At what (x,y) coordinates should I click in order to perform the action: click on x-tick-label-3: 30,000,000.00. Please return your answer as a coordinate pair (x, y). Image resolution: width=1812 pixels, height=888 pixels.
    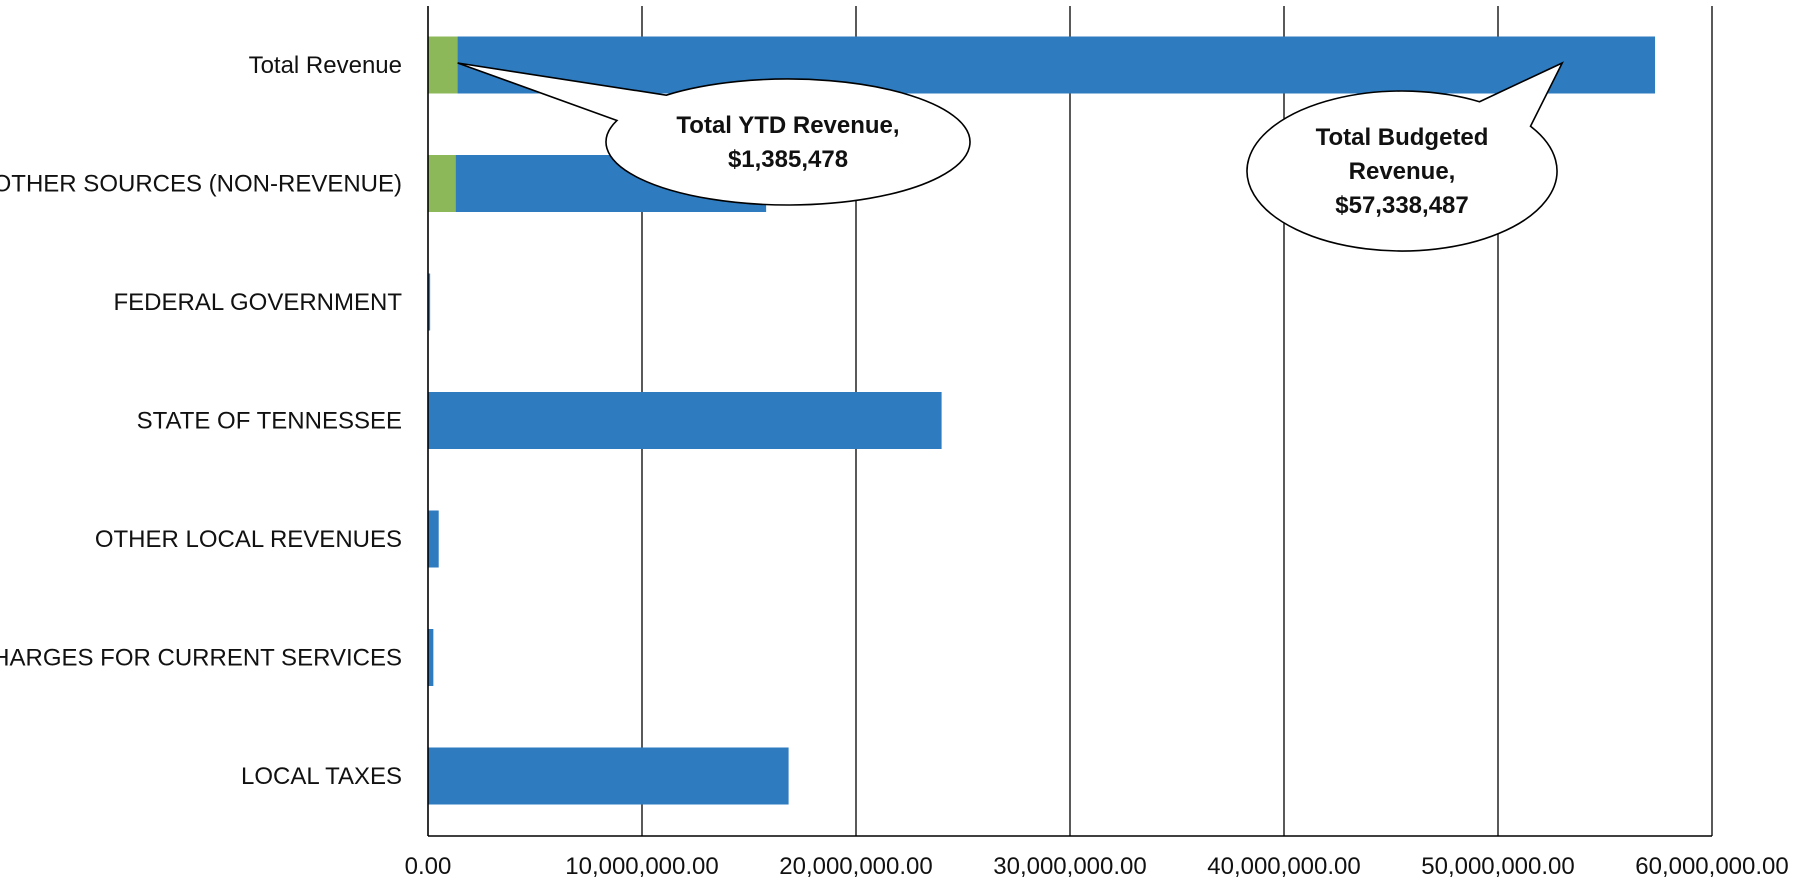
    Looking at the image, I should click on (1069, 866).